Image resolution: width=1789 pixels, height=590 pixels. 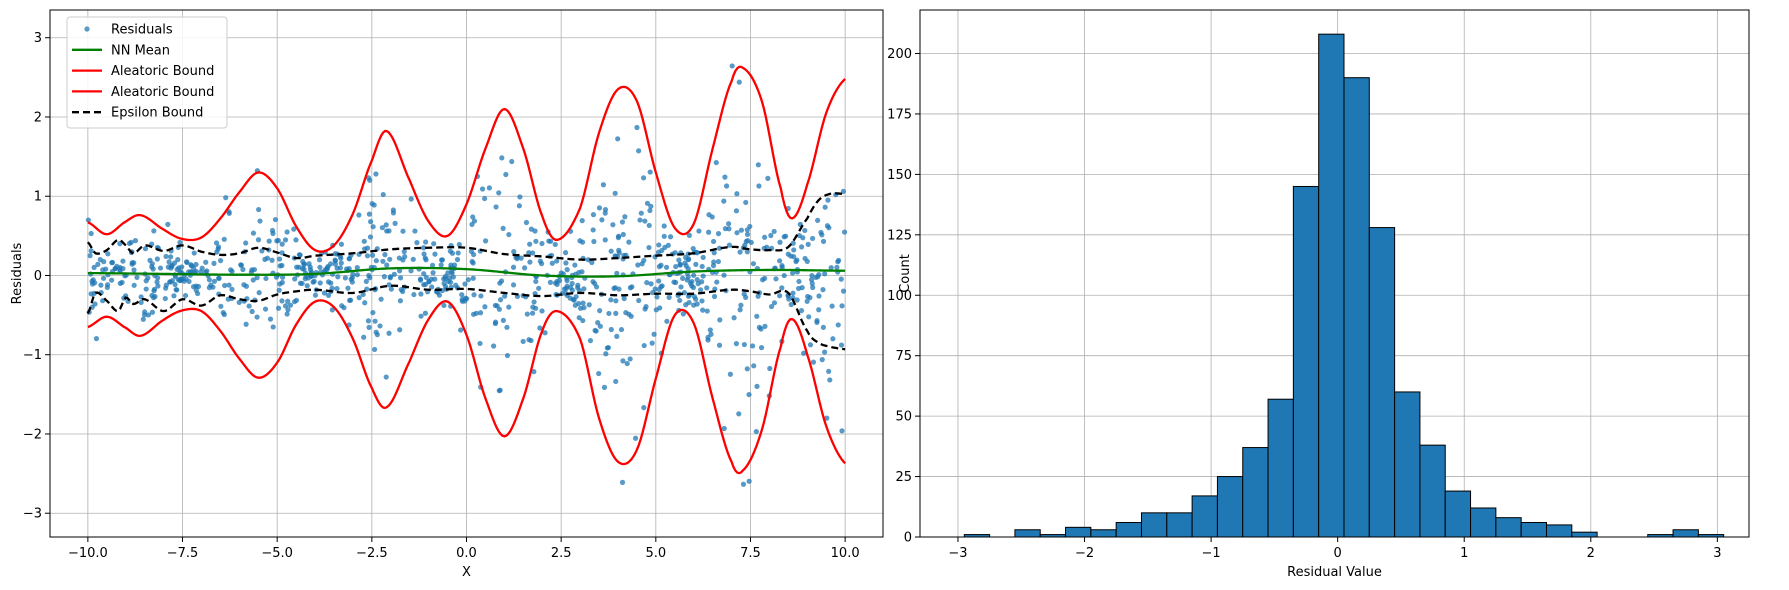 I want to click on epsilon-bound-lower-line, so click(x=466, y=317).